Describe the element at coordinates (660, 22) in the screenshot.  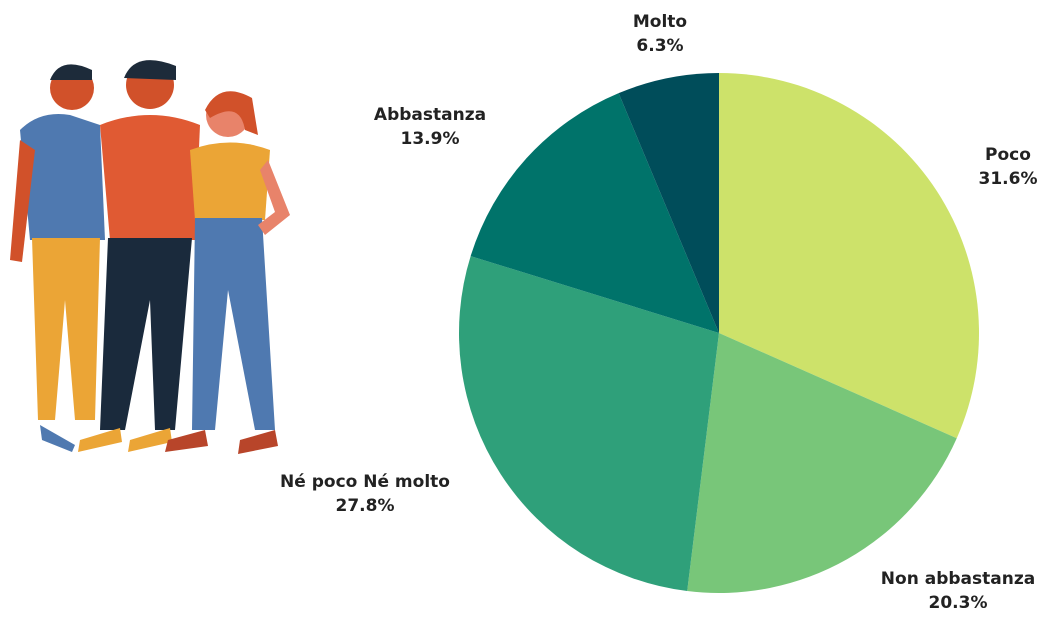
I see `slice-label: Molto` at that location.